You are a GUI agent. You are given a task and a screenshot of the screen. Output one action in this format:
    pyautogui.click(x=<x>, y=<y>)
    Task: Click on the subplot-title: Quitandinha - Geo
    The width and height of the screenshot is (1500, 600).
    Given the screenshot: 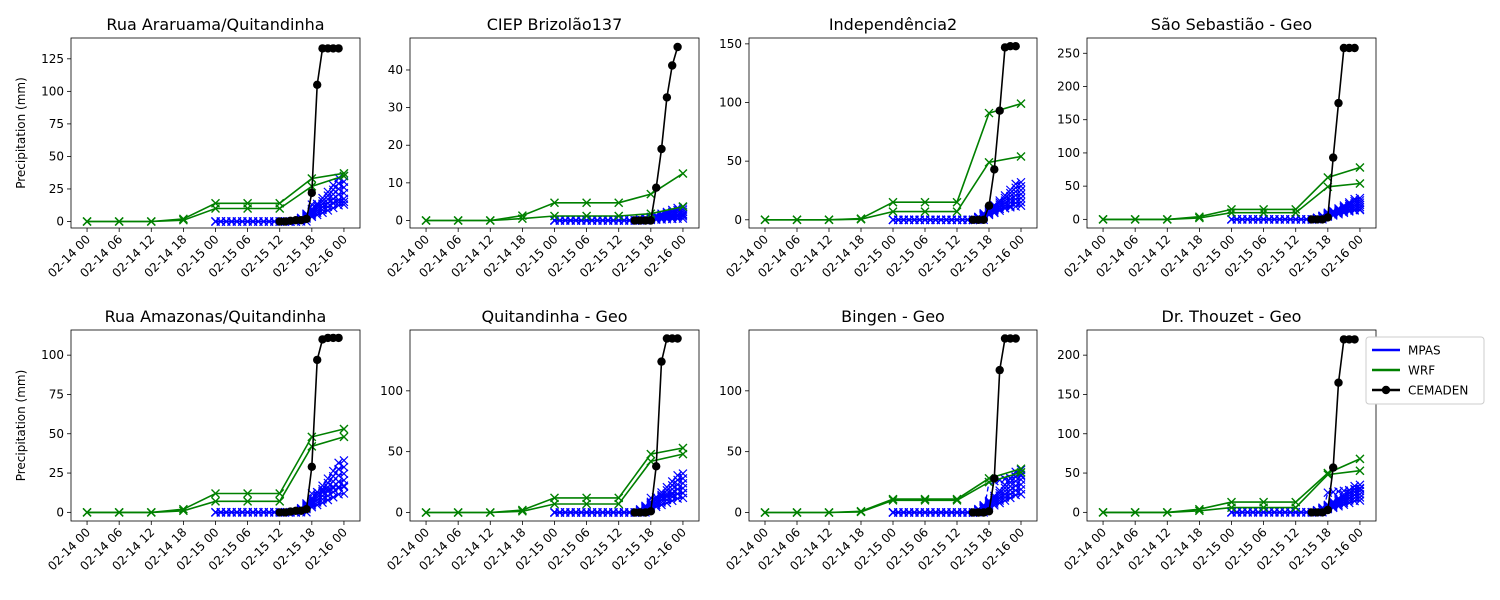 What is the action you would take?
    pyautogui.click(x=554, y=316)
    